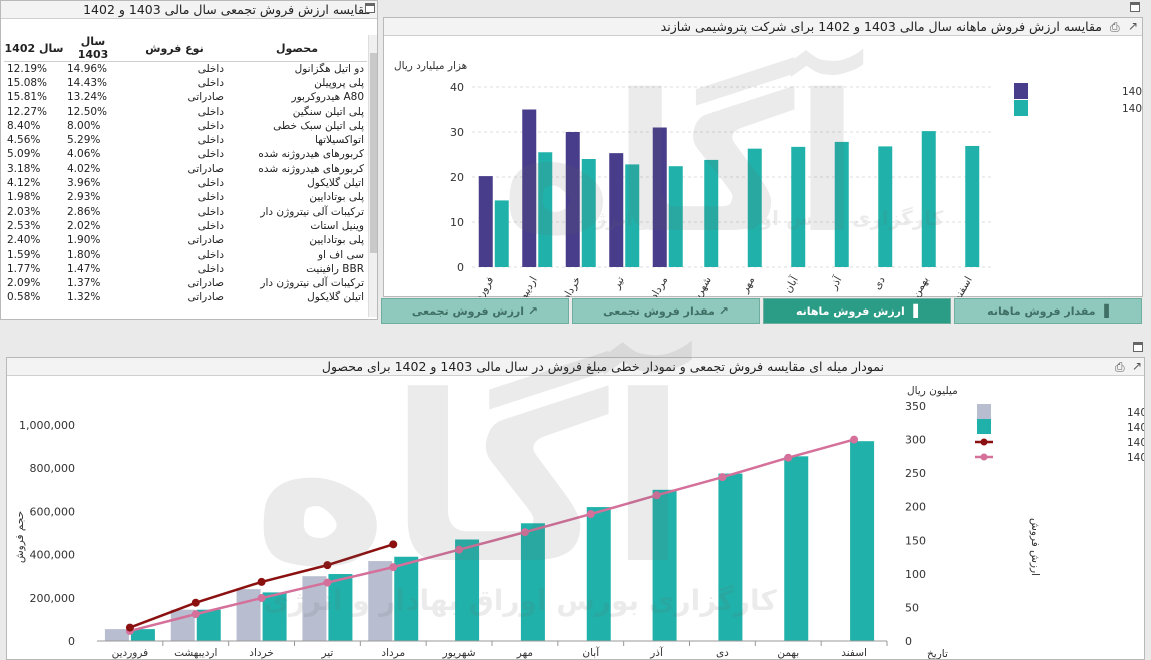 The image size is (1151, 660). I want to click on monthly-maximize-icon, so click(1135, 7).